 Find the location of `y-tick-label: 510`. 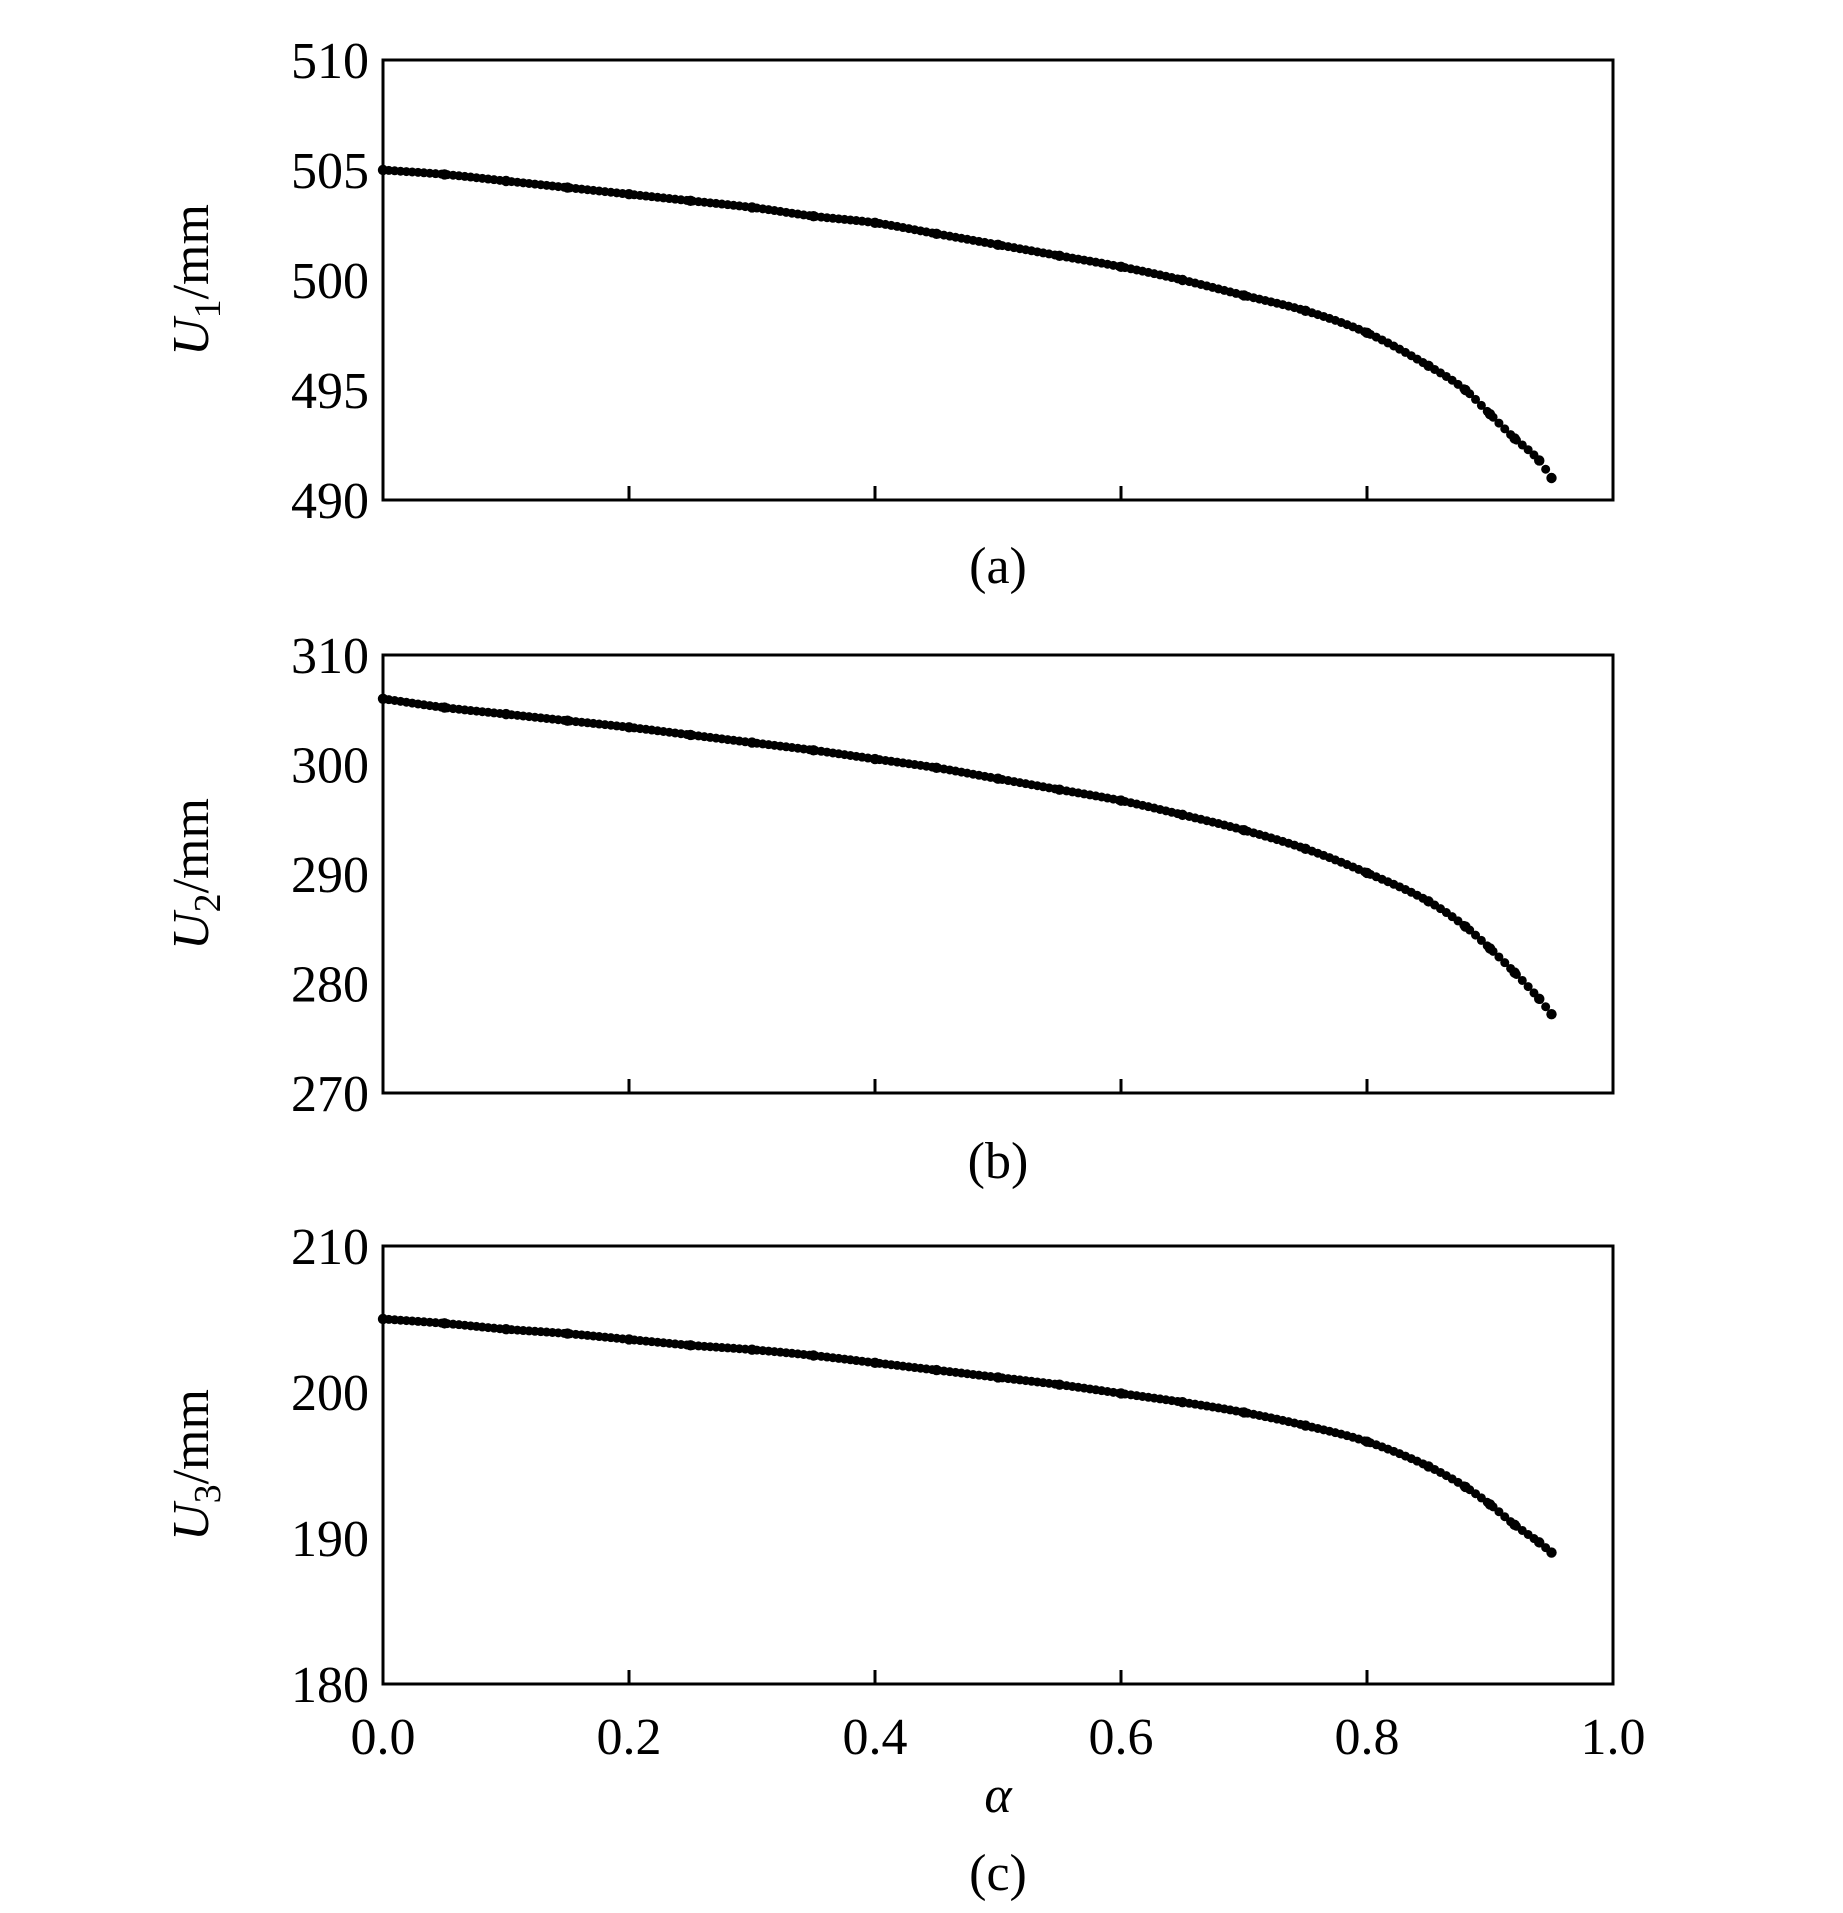

y-tick-label: 510 is located at coordinates (330, 61).